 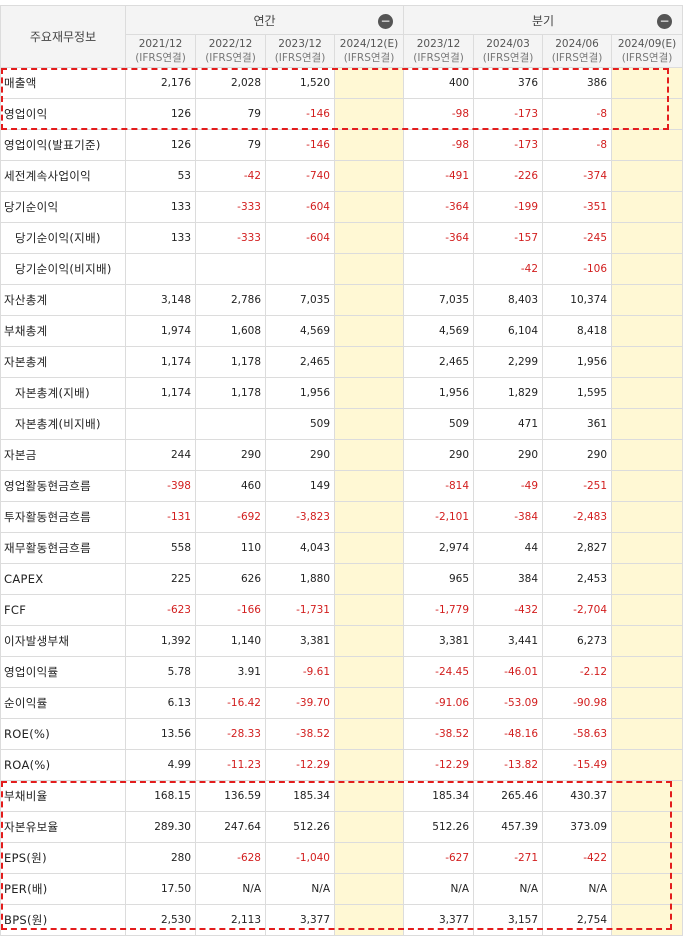 What do you see at coordinates (300, 58) in the screenshot?
I see `period-basis: (IFRS연결)` at bounding box center [300, 58].